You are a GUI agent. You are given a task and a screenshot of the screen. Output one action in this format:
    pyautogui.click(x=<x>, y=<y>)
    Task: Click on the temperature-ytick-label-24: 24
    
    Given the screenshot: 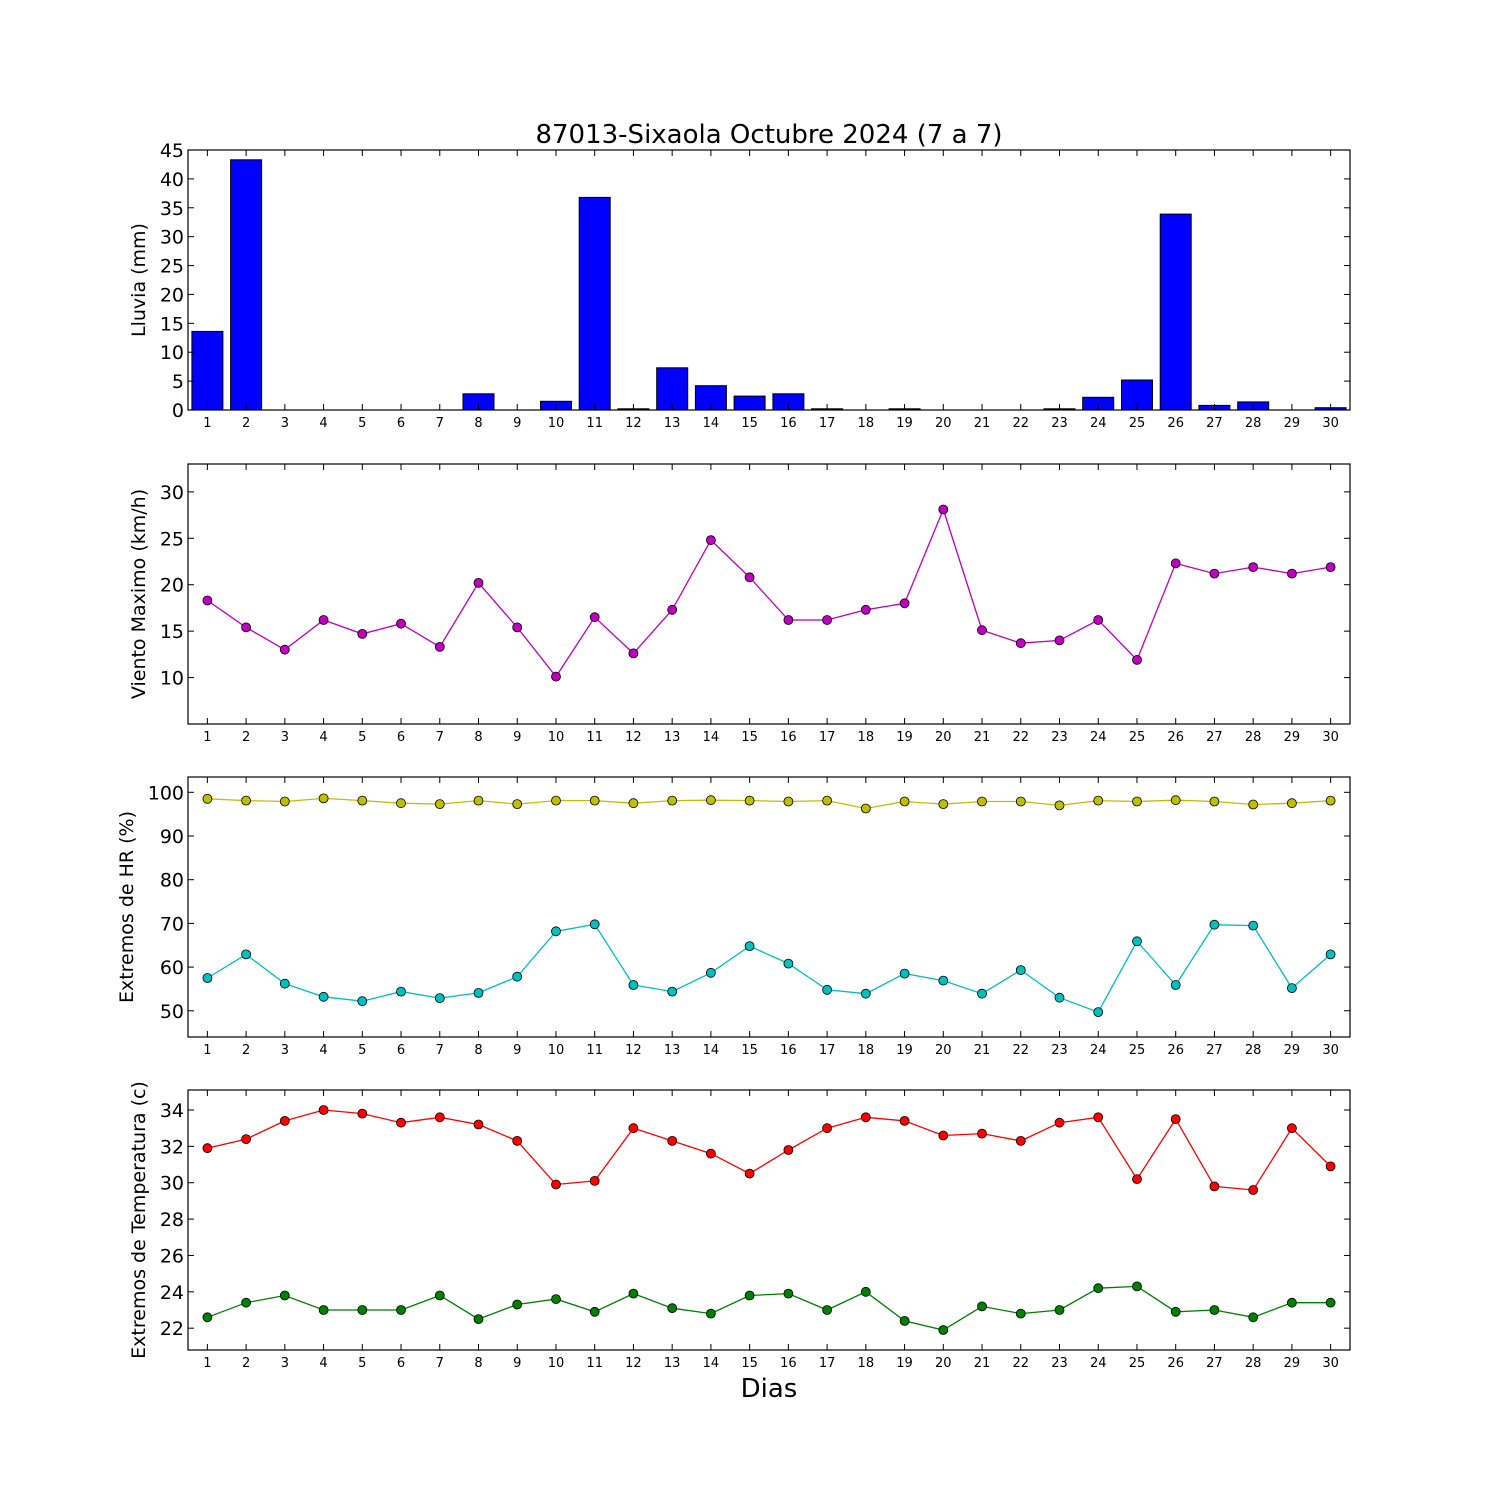 What is the action you would take?
    pyautogui.click(x=172, y=1293)
    